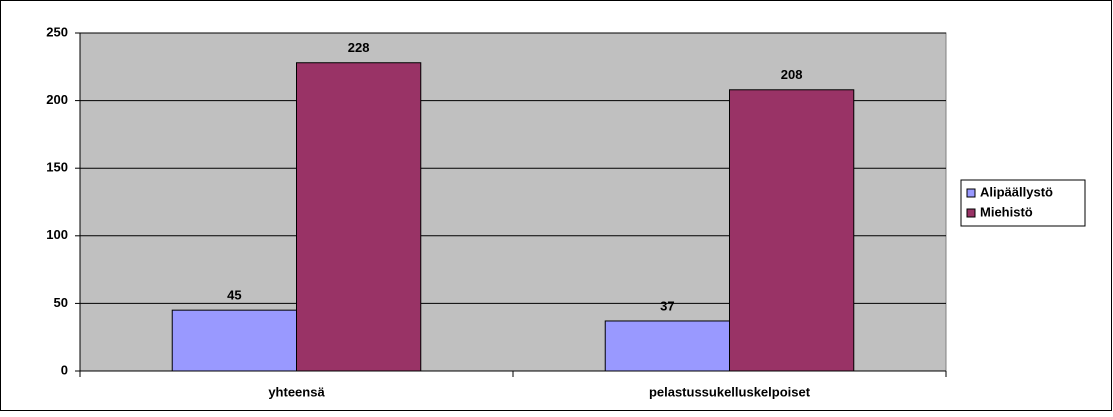 Image resolution: width=1113 pixels, height=417 pixels. What do you see at coordinates (730, 391) in the screenshot?
I see `x-tick-label: pelastussukelluskelpoiset` at bounding box center [730, 391].